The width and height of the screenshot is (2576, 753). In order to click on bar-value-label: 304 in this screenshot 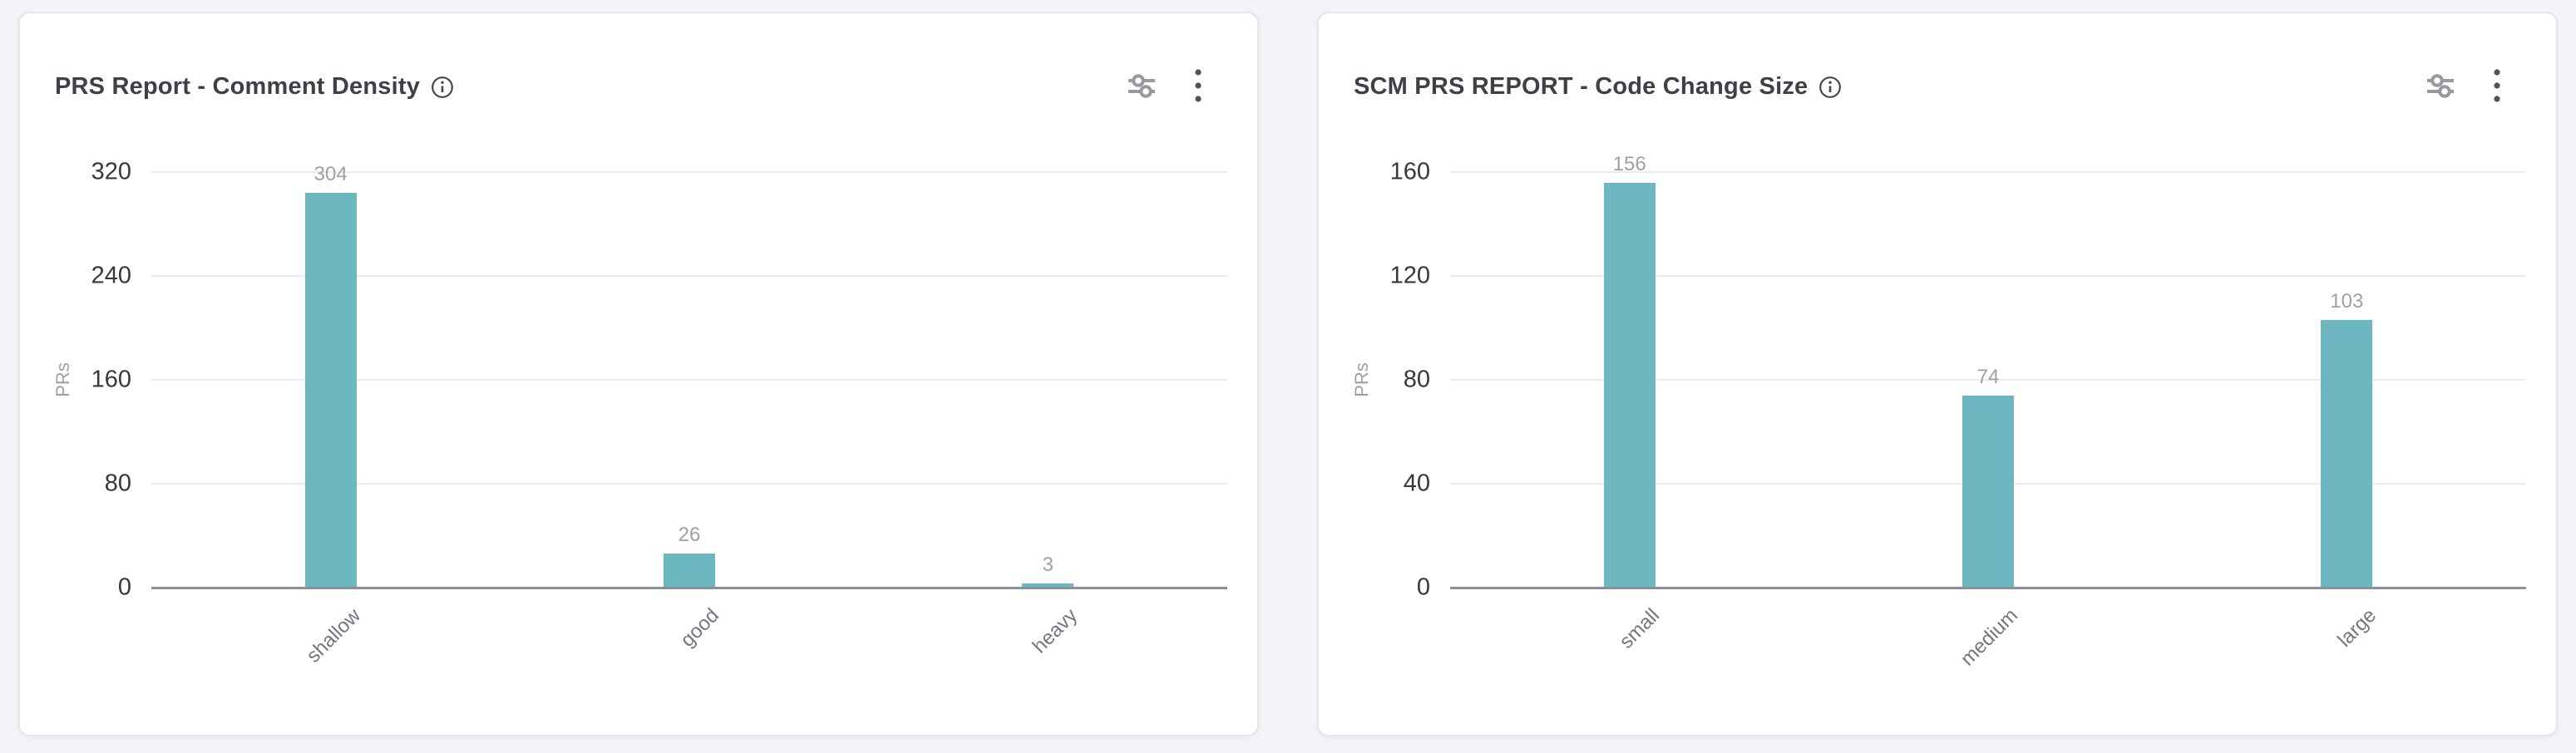, I will do `click(330, 174)`.